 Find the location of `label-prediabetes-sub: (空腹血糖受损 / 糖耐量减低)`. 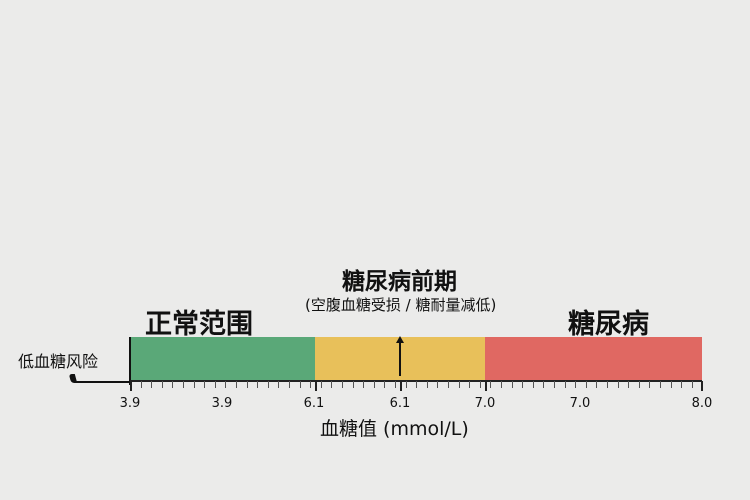

label-prediabetes-sub: (空腹血糖受损 / 糖耐量减低) is located at coordinates (401, 305).